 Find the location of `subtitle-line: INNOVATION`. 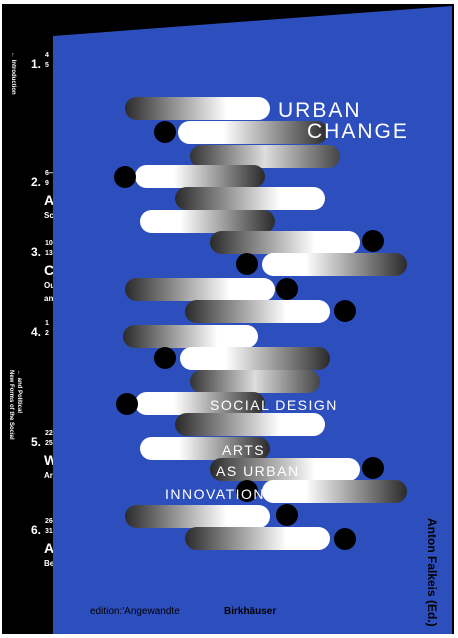

subtitle-line: INNOVATION is located at coordinates (215, 494).